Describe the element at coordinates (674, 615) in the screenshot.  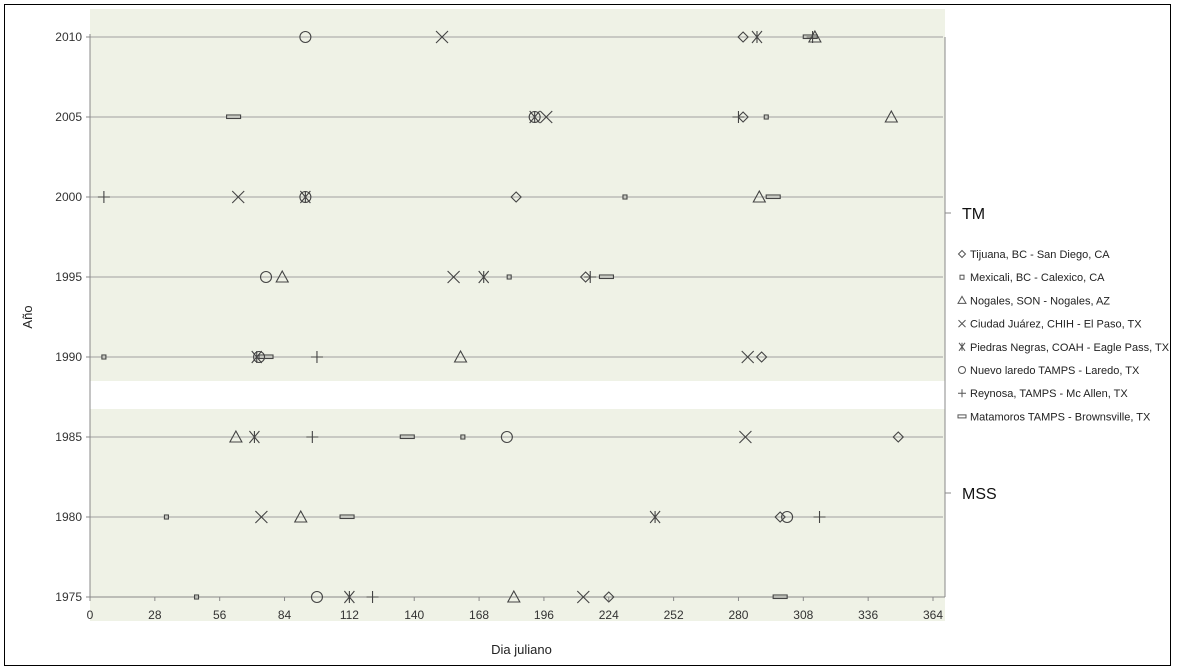
I see `x-tick-label: 252` at that location.